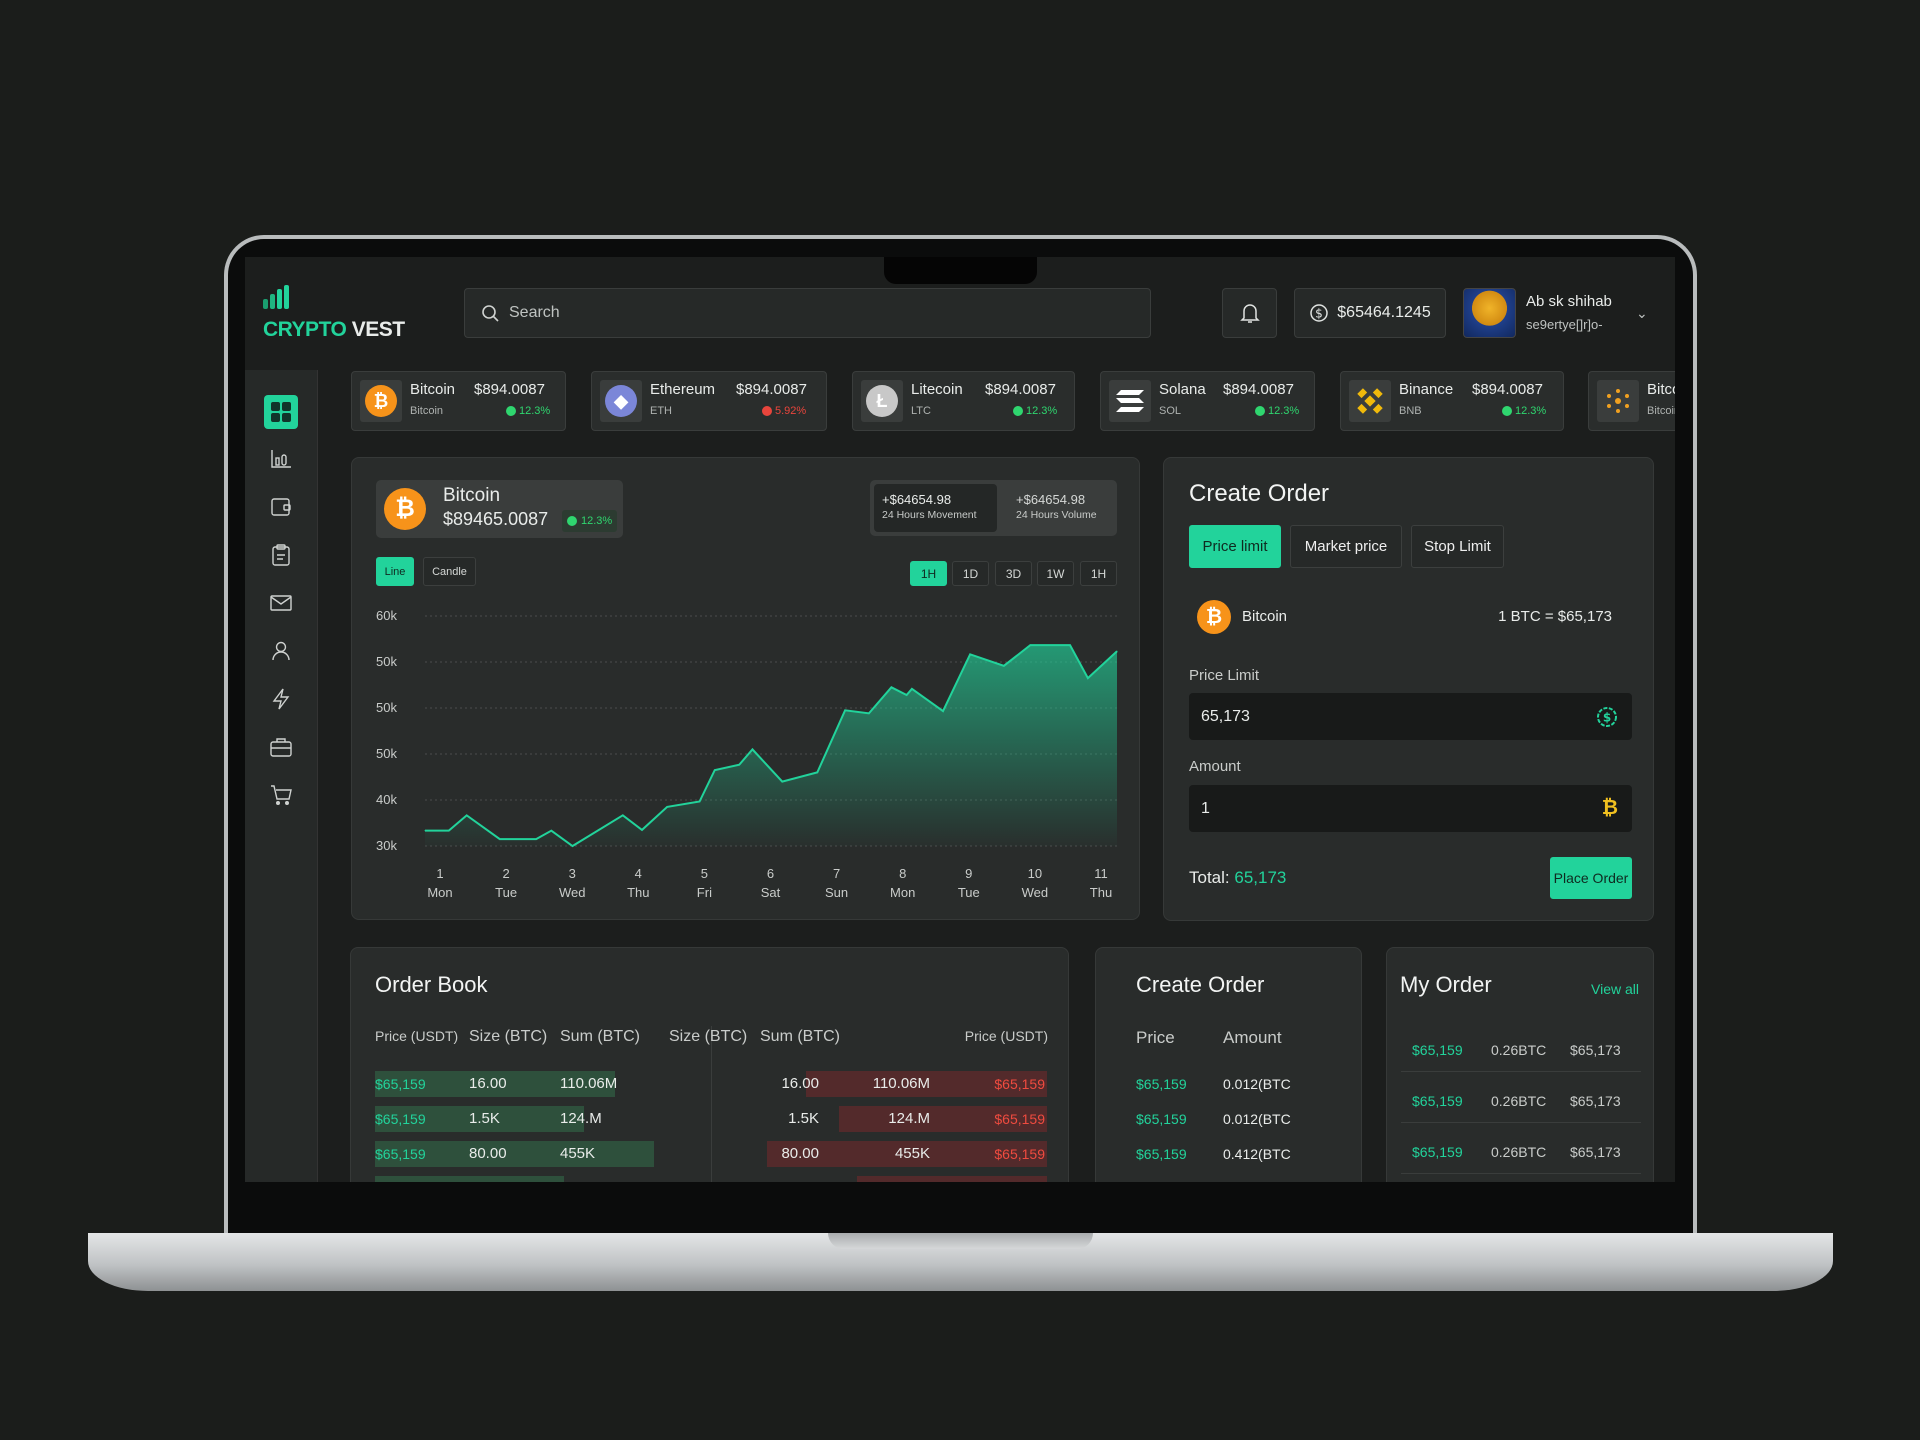 This screenshot has height=1440, width=1920. I want to click on place-order-button: Place Order, so click(1591, 878).